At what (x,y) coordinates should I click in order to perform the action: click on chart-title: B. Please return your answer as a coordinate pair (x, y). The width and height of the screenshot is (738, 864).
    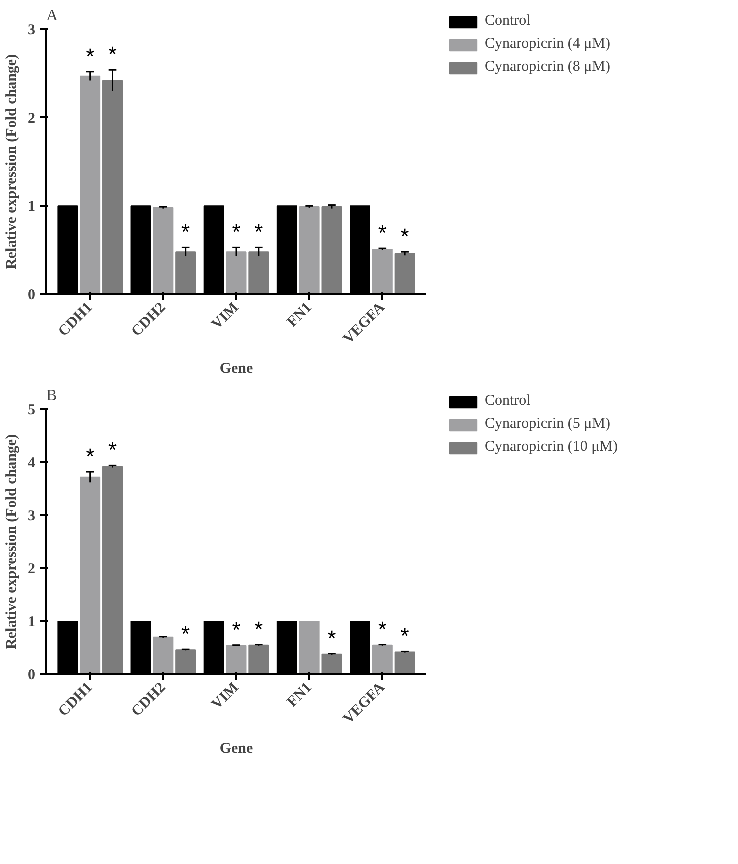
    Looking at the image, I should click on (52, 396).